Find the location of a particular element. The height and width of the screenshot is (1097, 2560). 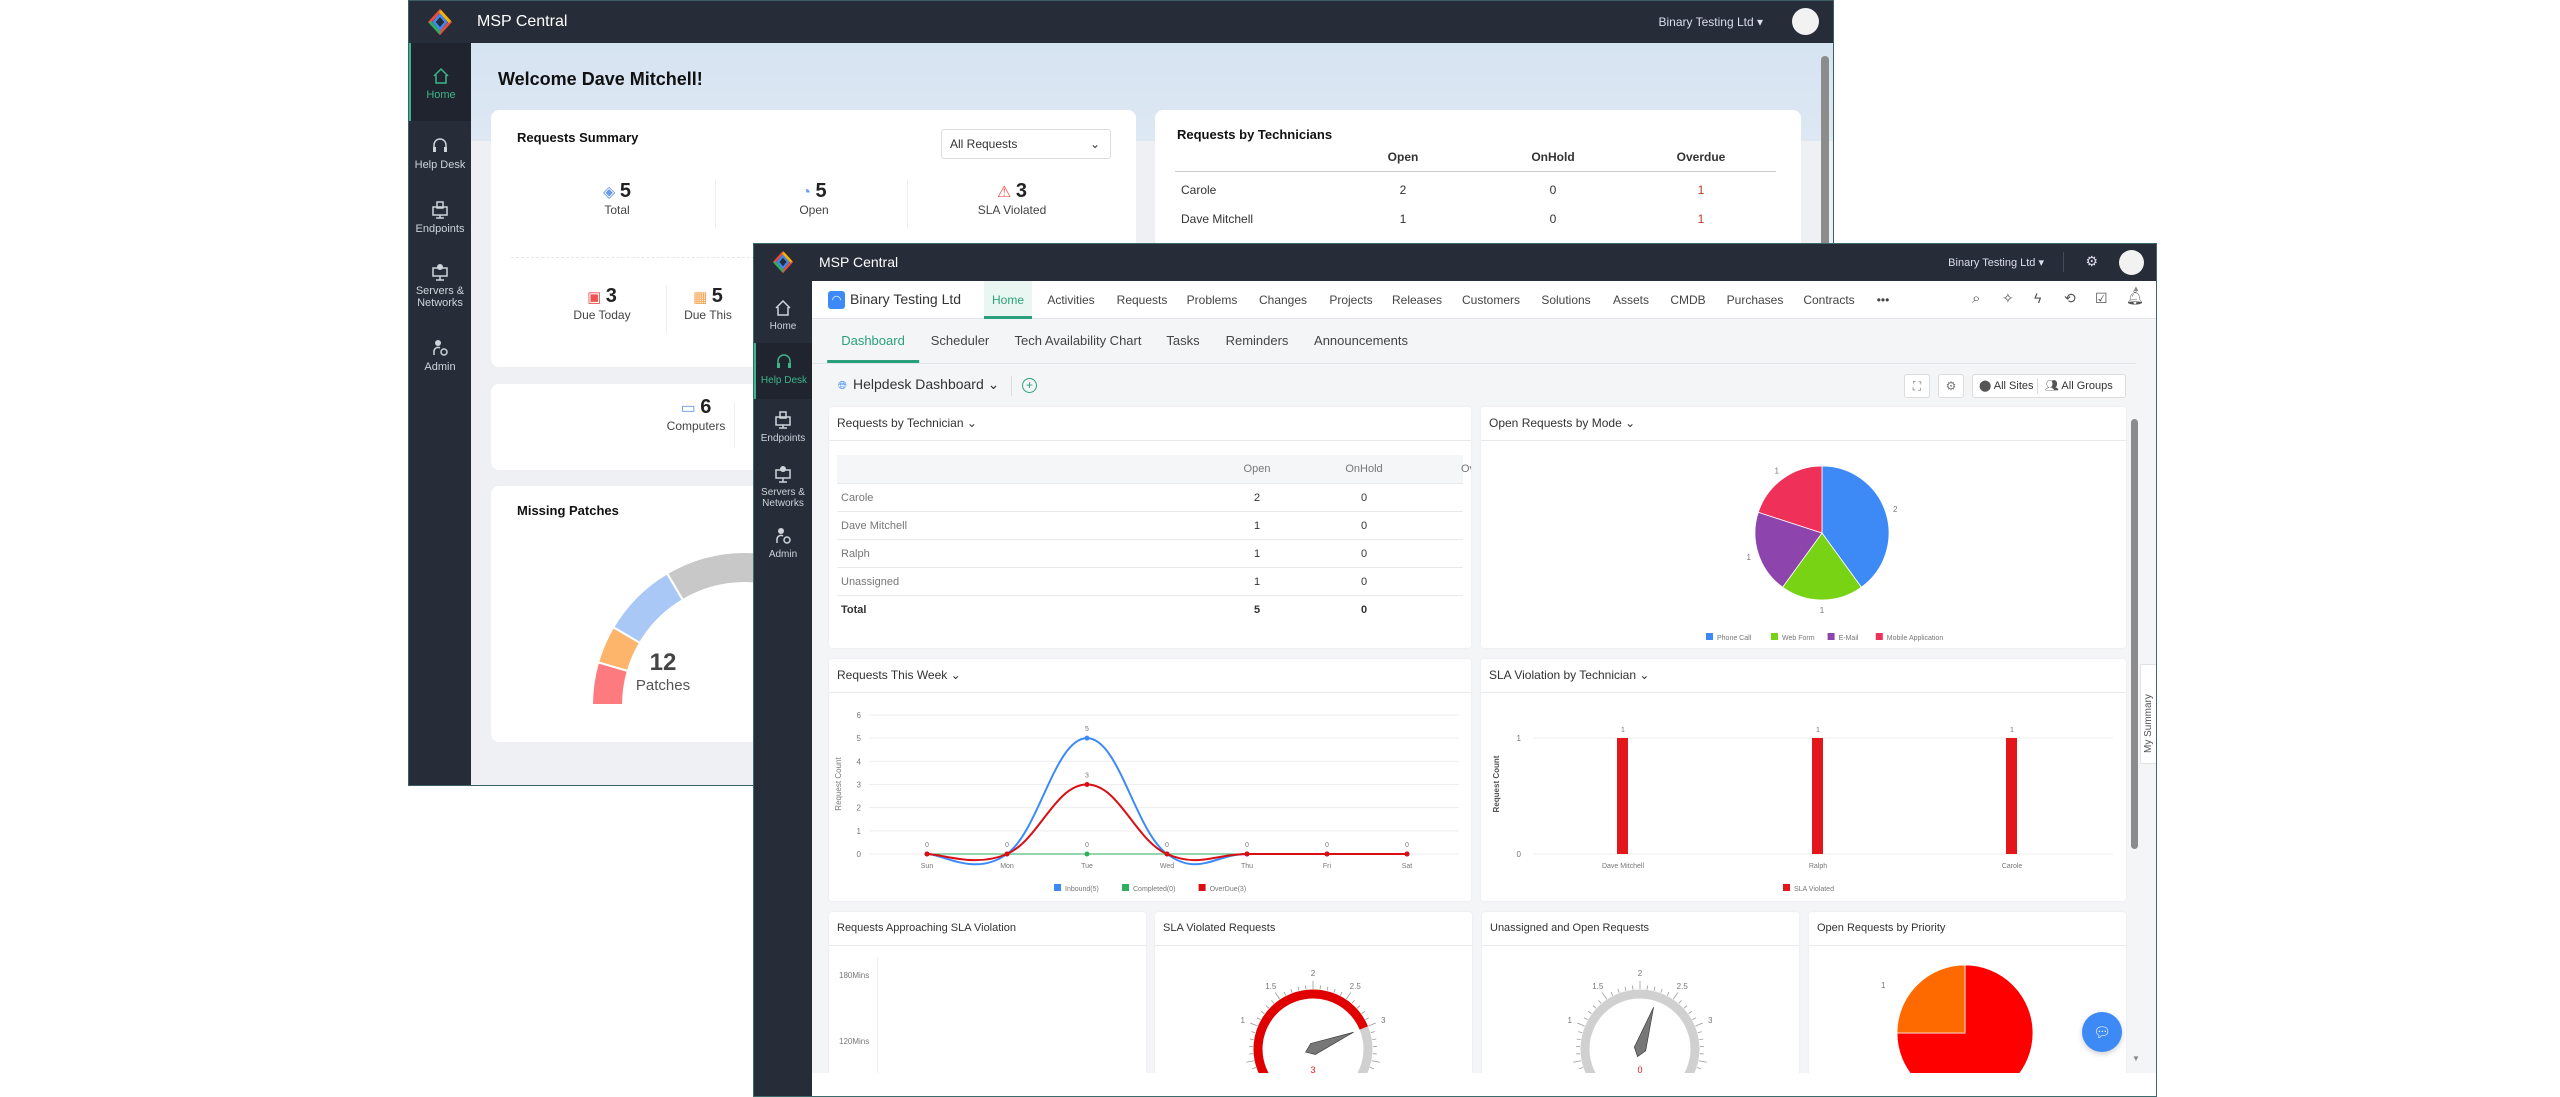

sparkle-icon: ✧ is located at coordinates (2008, 298).